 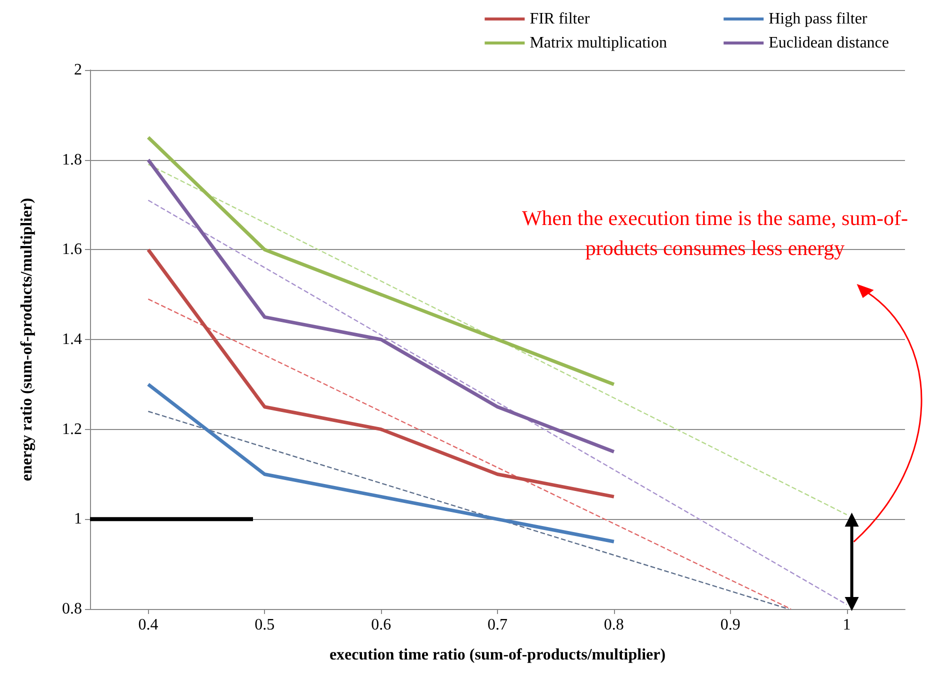 What do you see at coordinates (27, 340) in the screenshot?
I see `y-axis-title: energy ratio (sum-of-products/multiplier)` at bounding box center [27, 340].